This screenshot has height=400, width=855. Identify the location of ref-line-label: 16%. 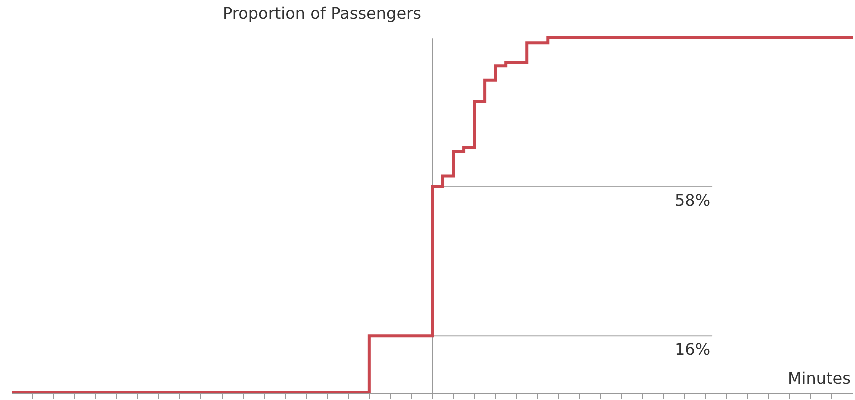
(693, 349).